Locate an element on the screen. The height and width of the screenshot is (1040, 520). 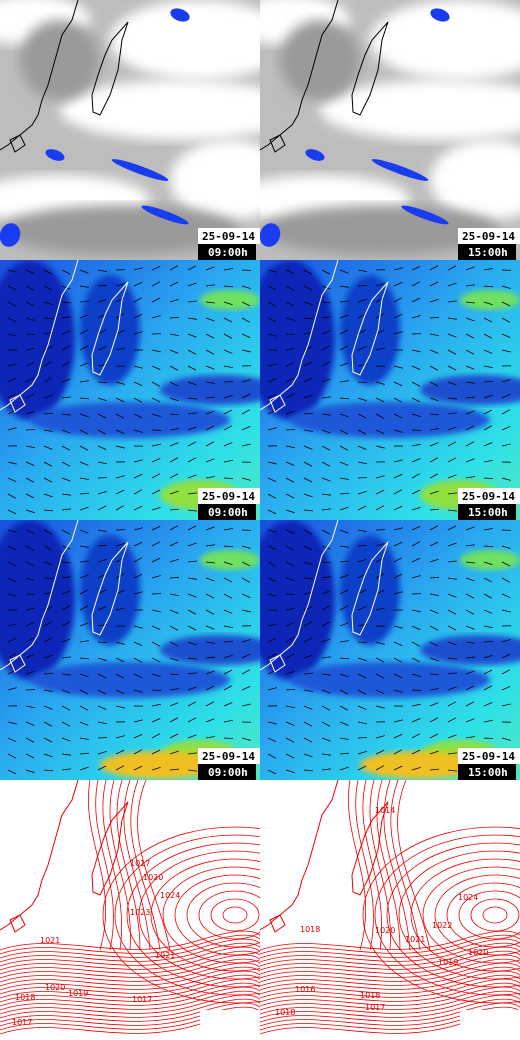
isobar-label: 1024 is located at coordinates (170, 895).